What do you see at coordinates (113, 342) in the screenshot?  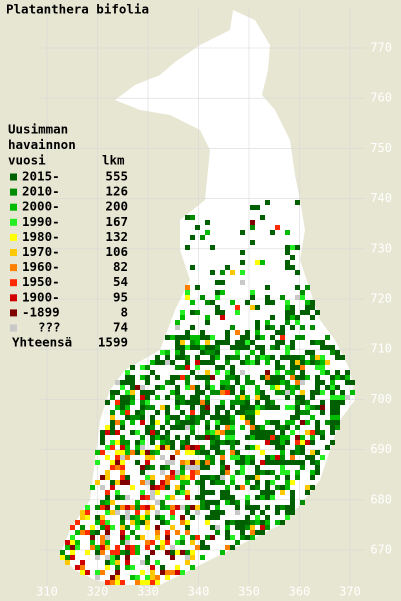 I see `total-count: 1599` at bounding box center [113, 342].